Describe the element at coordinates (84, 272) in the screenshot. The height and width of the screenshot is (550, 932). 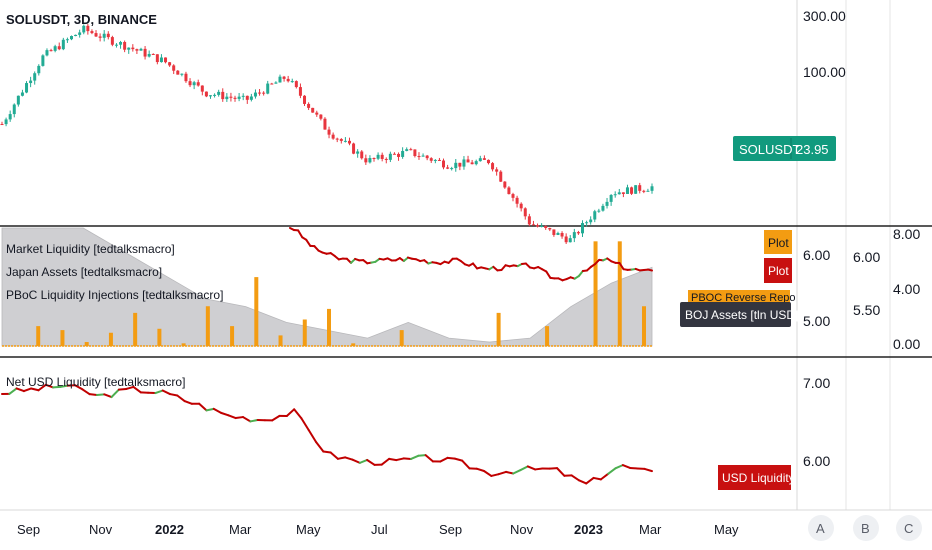
I see `indicator-label-japan: Japan Assets [tedtalksmacro]` at that location.